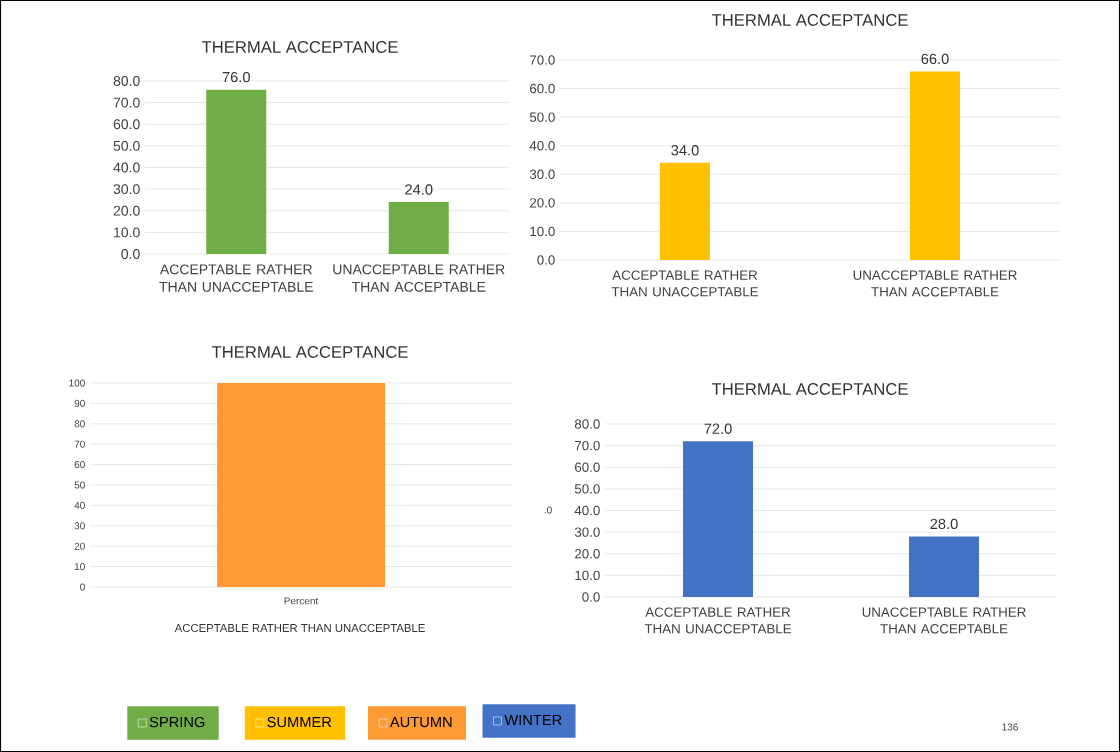  What do you see at coordinates (79, 444) in the screenshot?
I see `y-tick-label: 70` at bounding box center [79, 444].